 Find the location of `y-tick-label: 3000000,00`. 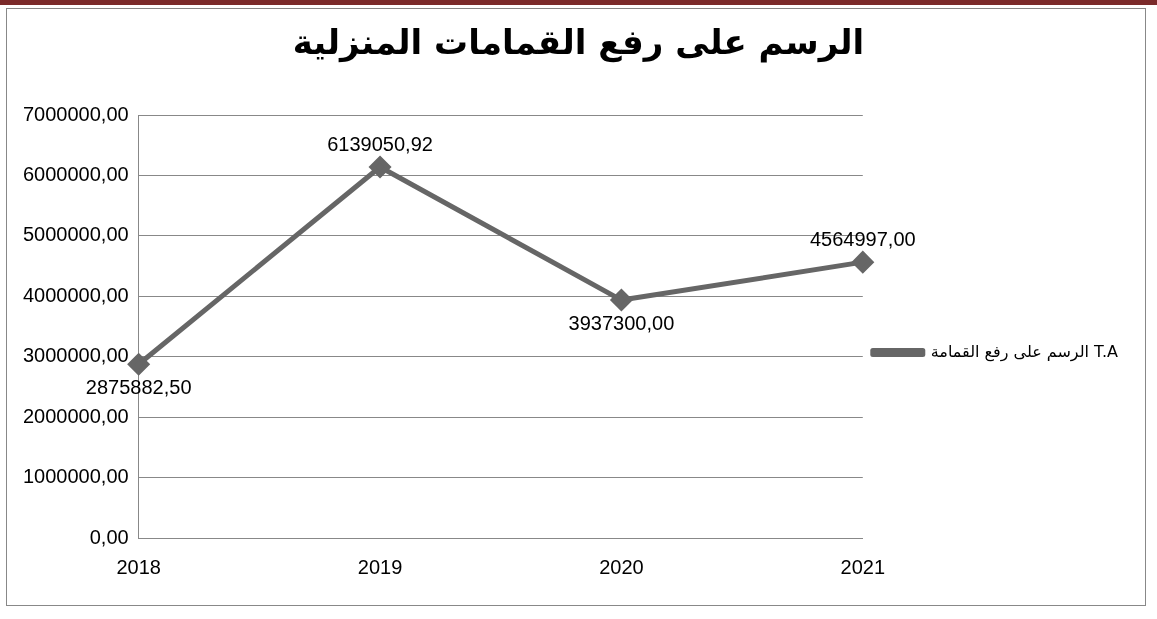

y-tick-label: 3000000,00 is located at coordinates (75, 355).